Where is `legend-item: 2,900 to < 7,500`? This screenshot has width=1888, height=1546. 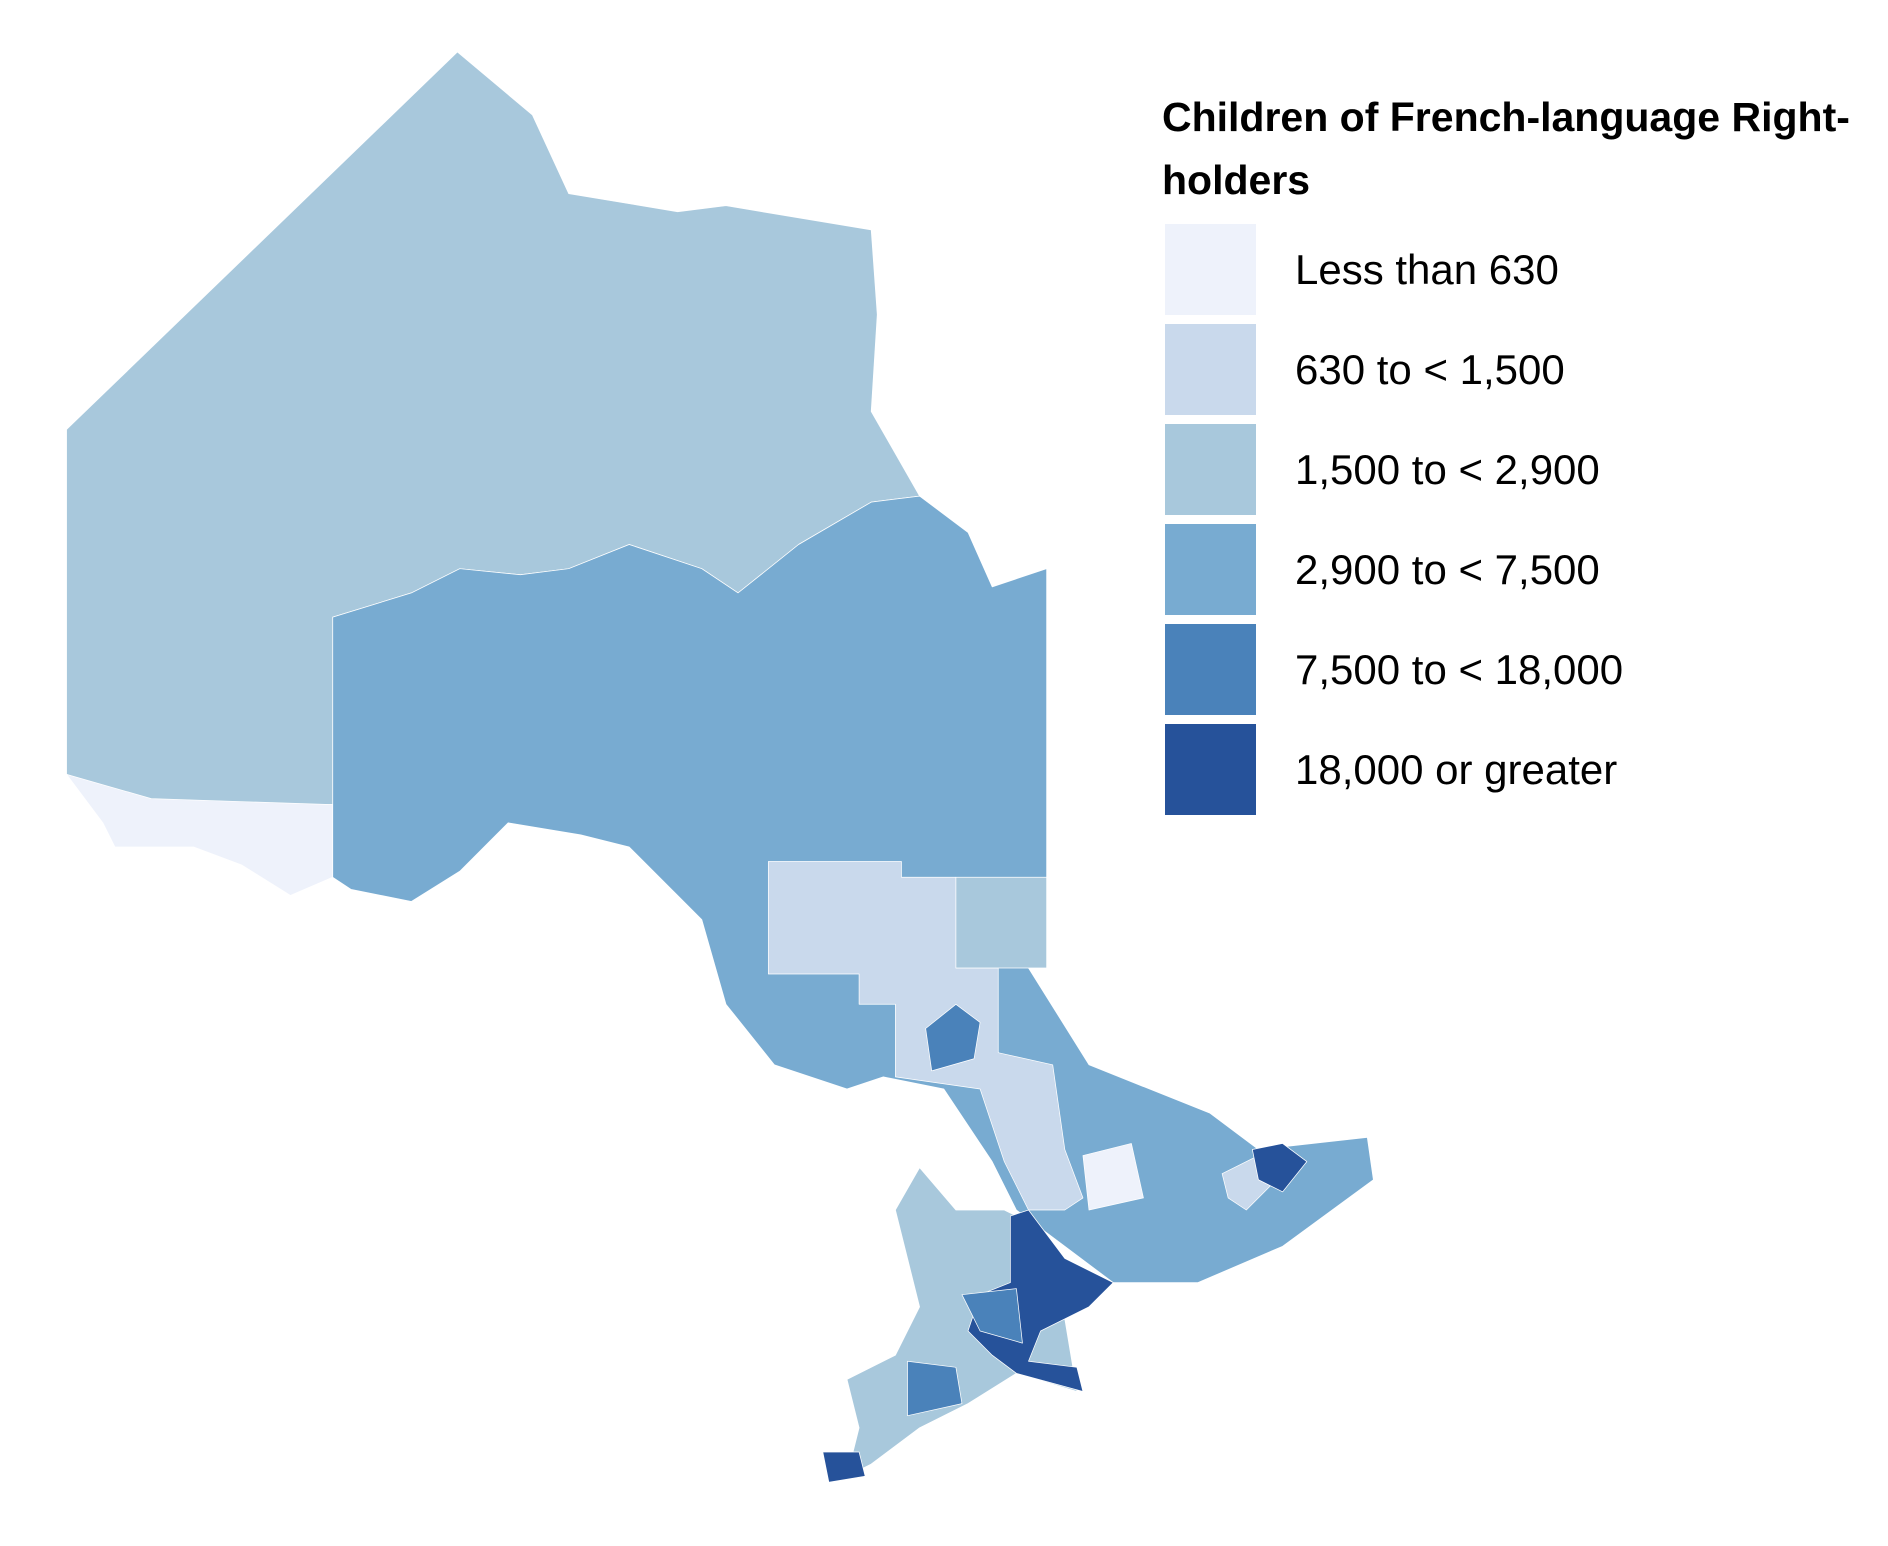 legend-item: 2,900 to < 7,500 is located at coordinates (1522, 574).